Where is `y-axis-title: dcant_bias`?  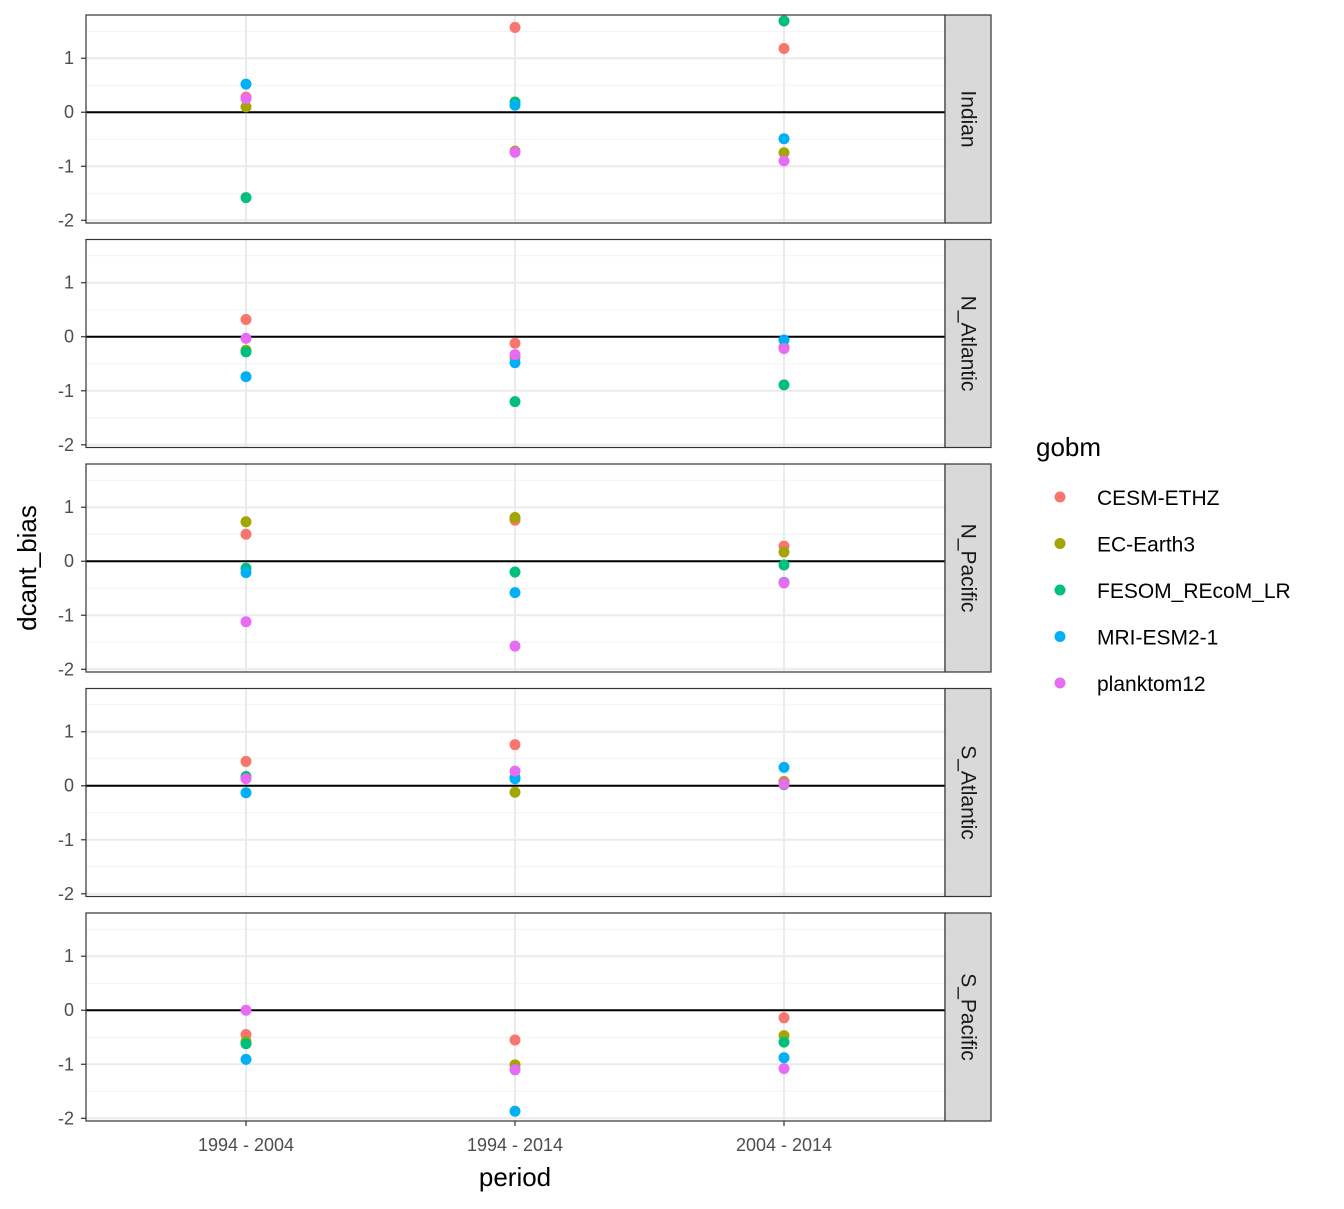 y-axis-title: dcant_bias is located at coordinates (27, 568).